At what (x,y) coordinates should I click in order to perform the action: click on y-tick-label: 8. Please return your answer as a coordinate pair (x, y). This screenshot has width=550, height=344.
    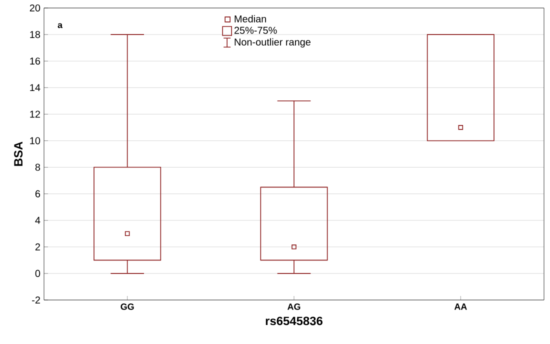
    Looking at the image, I should click on (37, 167).